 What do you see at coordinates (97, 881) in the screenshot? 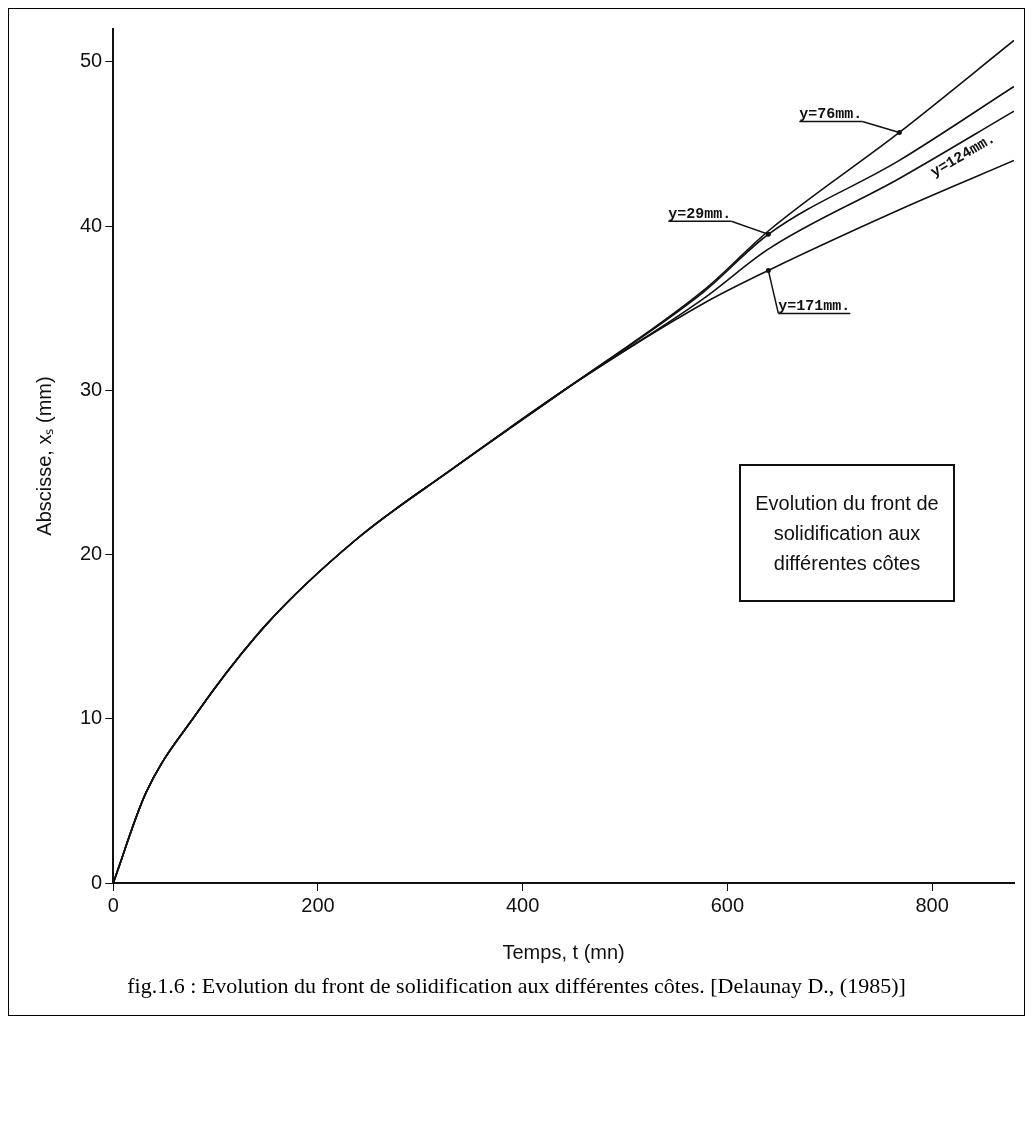
I see `y-tick-label: 0` at bounding box center [97, 881].